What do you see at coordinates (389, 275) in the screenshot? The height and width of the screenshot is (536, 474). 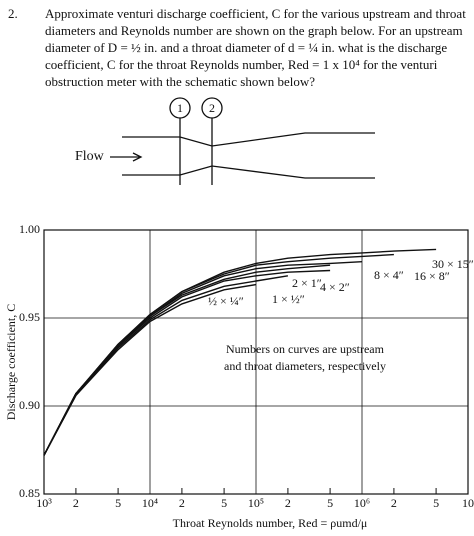 I see `curve-label: 8 × 4″` at bounding box center [389, 275].